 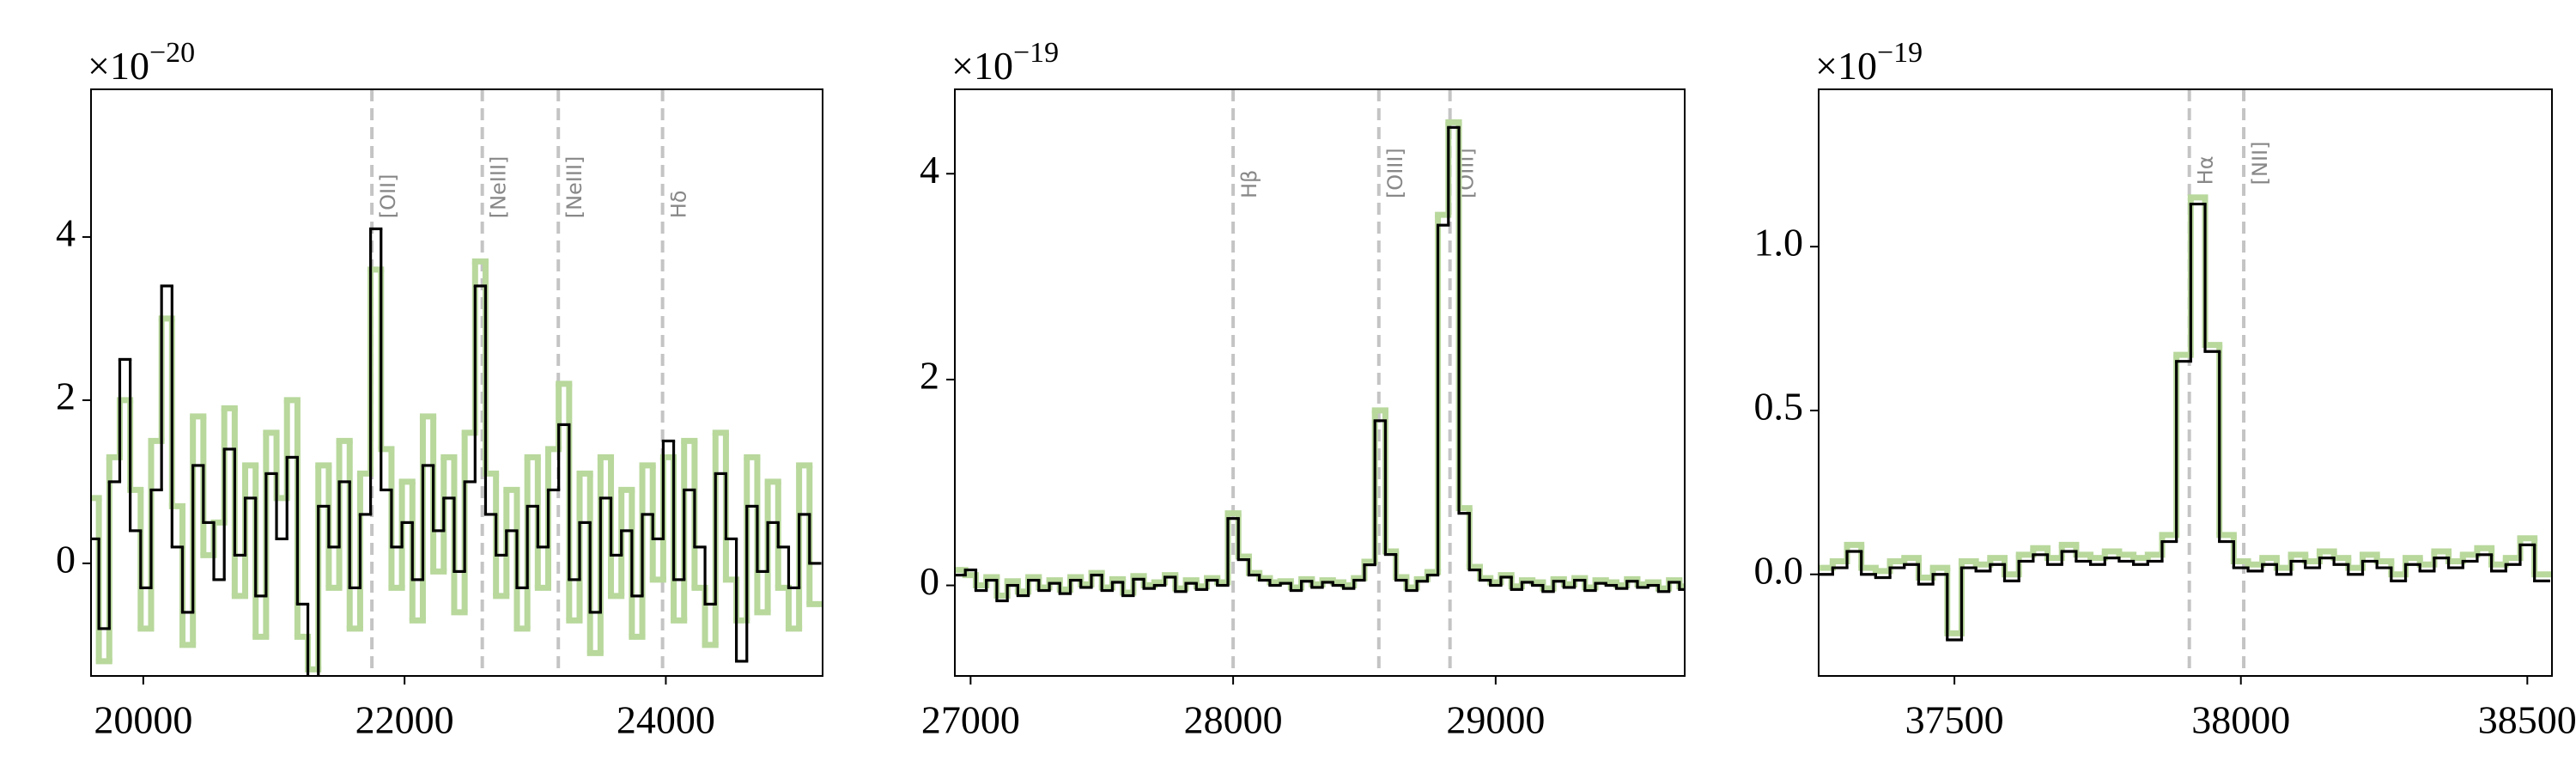 I want to click on x-tick-label: 38000, so click(x=2240, y=720).